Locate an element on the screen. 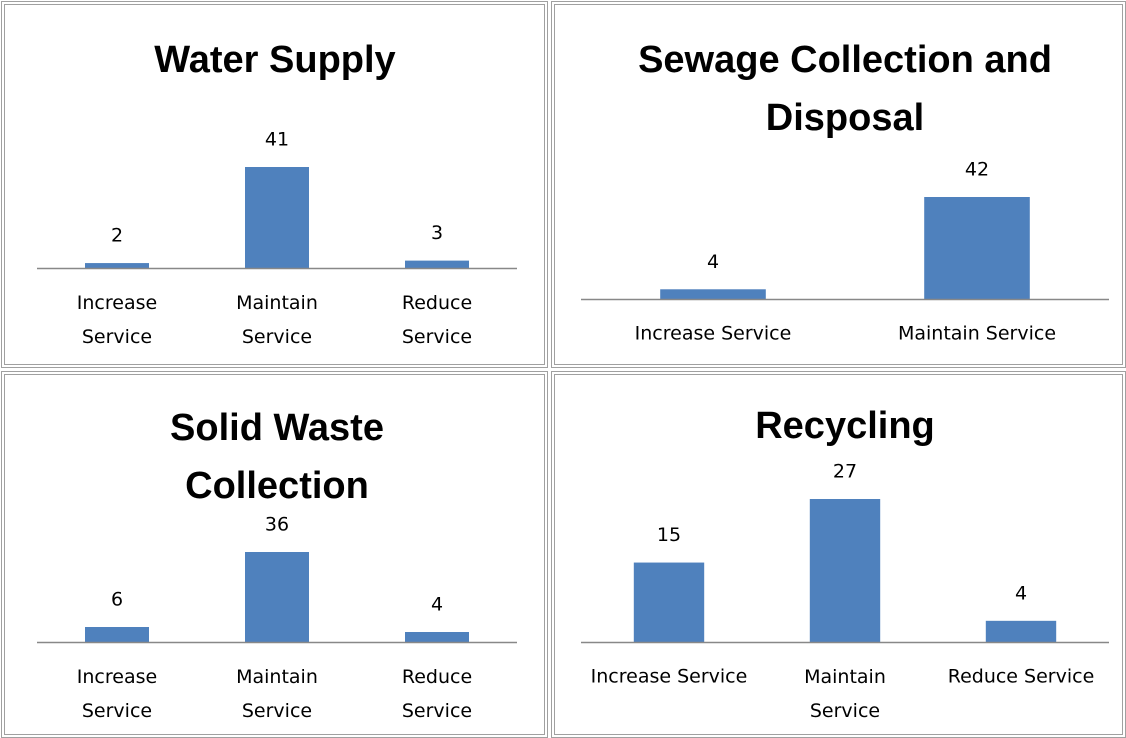 The height and width of the screenshot is (738, 1126). value-label: 27 is located at coordinates (845, 472).